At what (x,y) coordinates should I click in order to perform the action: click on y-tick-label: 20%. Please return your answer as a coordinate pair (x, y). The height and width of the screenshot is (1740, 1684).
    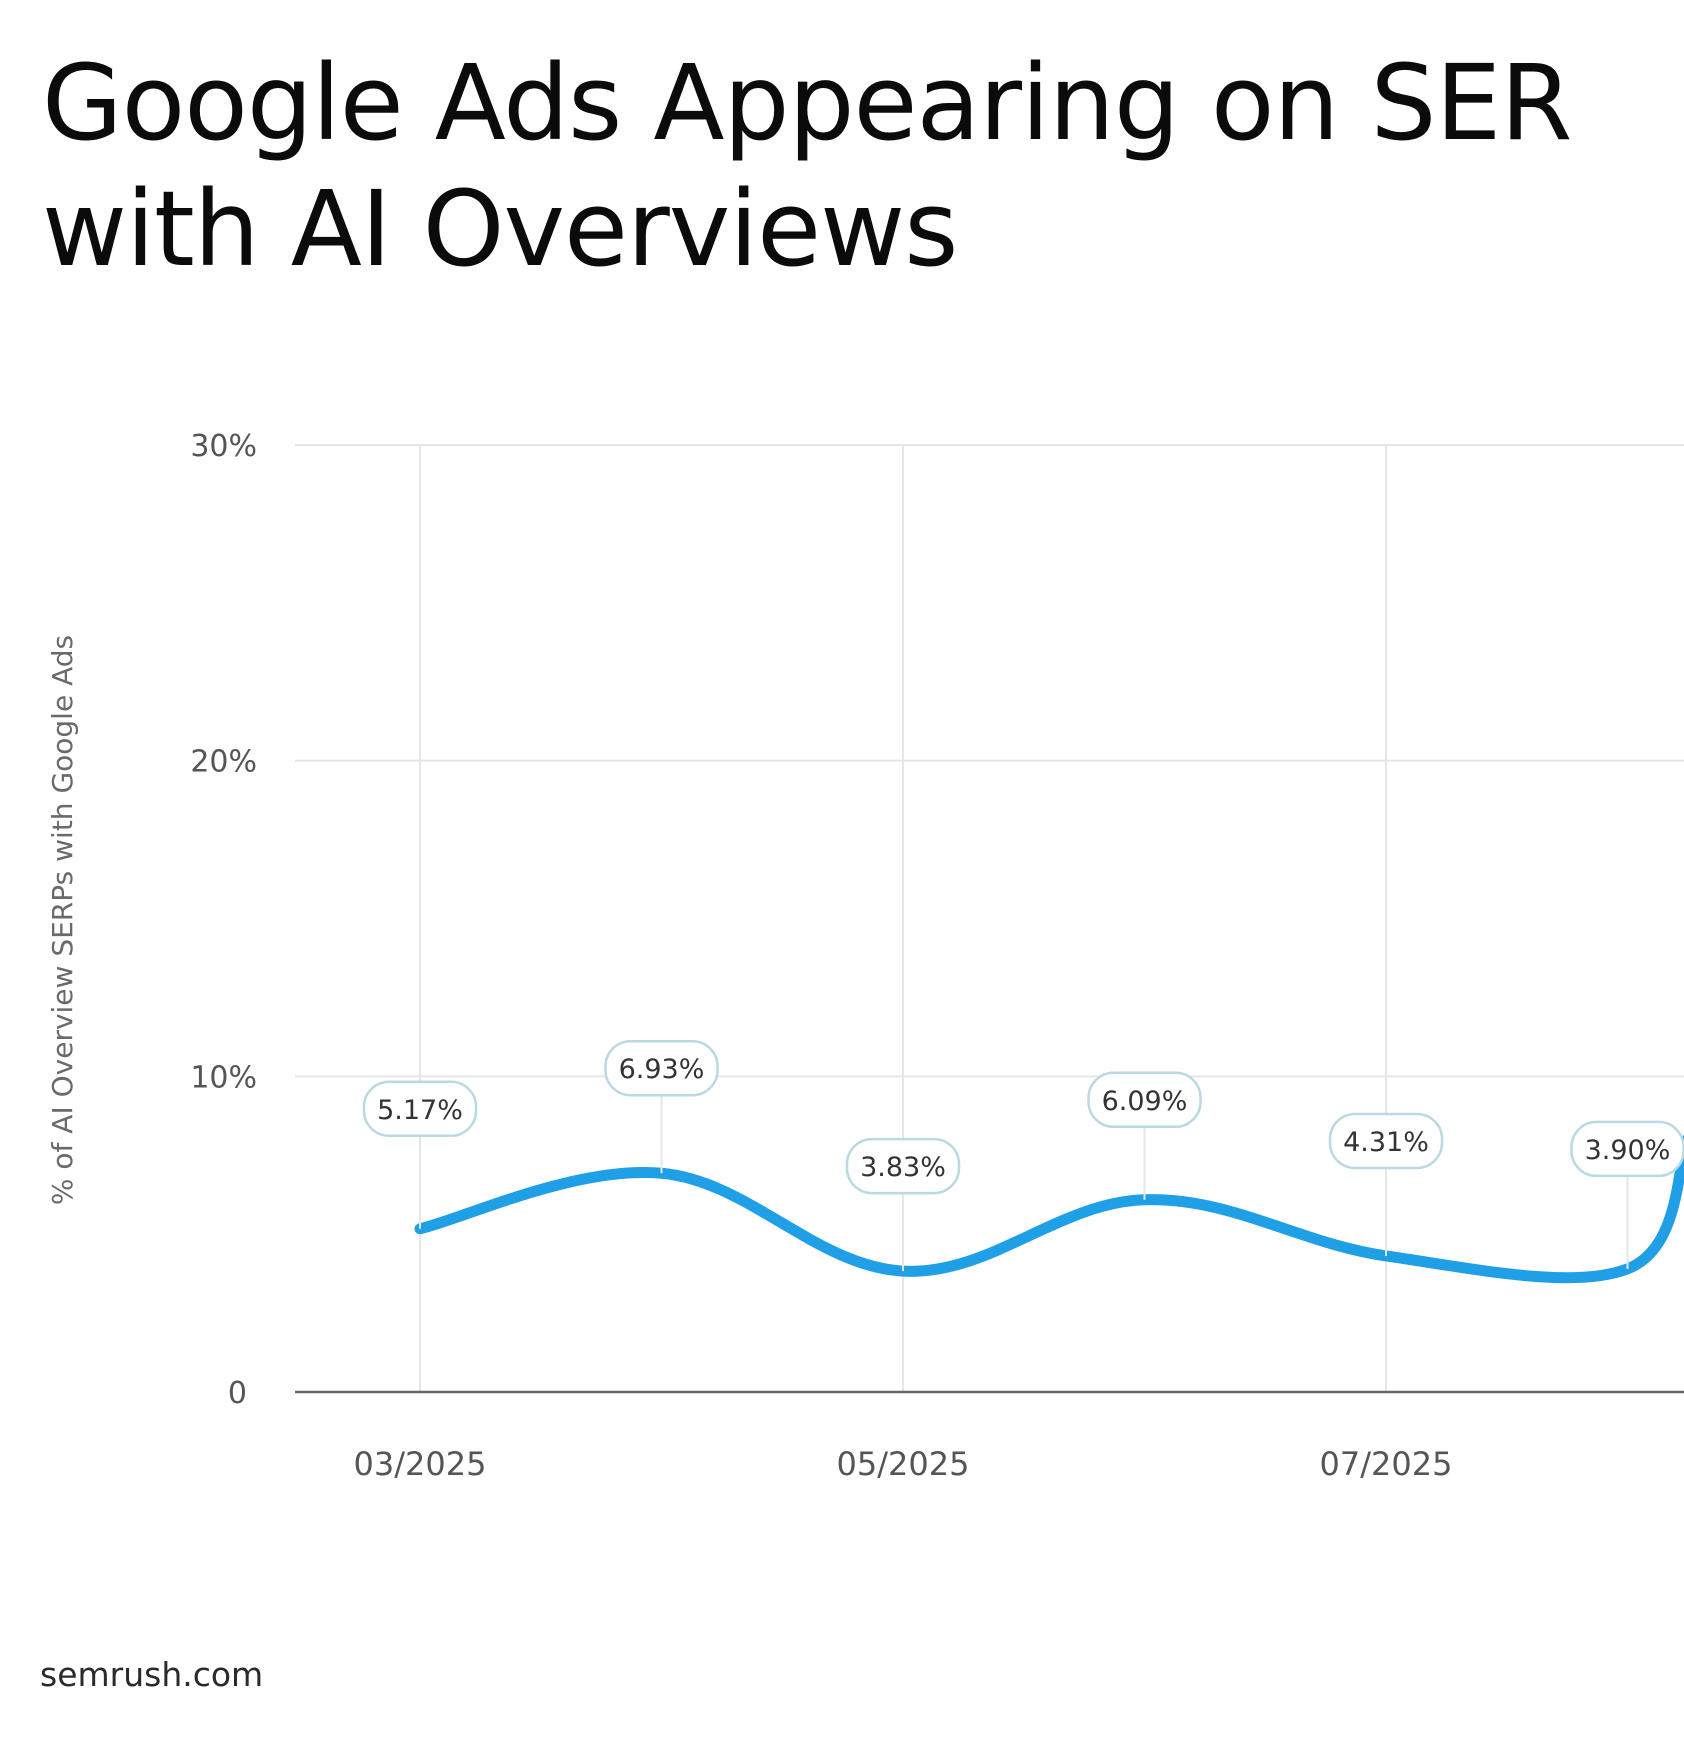
    Looking at the image, I should click on (223, 762).